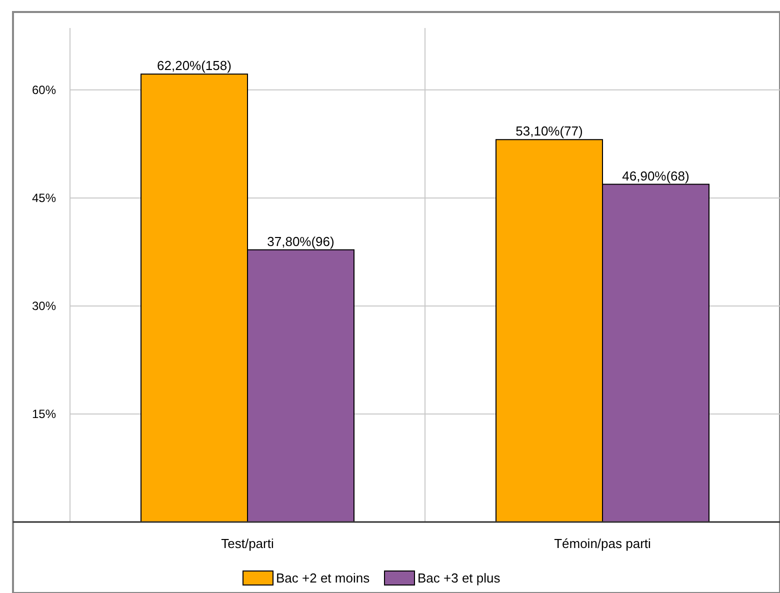  I want to click on y-tick-label: 30%, so click(44, 306).